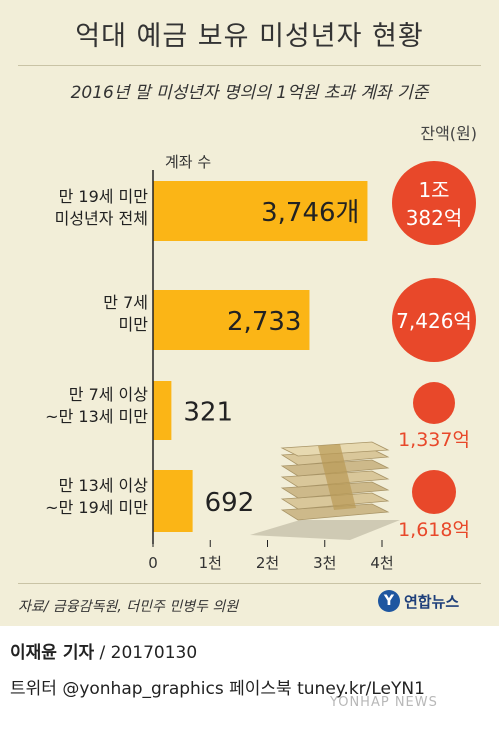 Image resolution: width=499 pixels, height=738 pixels. What do you see at coordinates (267, 563) in the screenshot?
I see `x-tick-label: 2천` at bounding box center [267, 563].